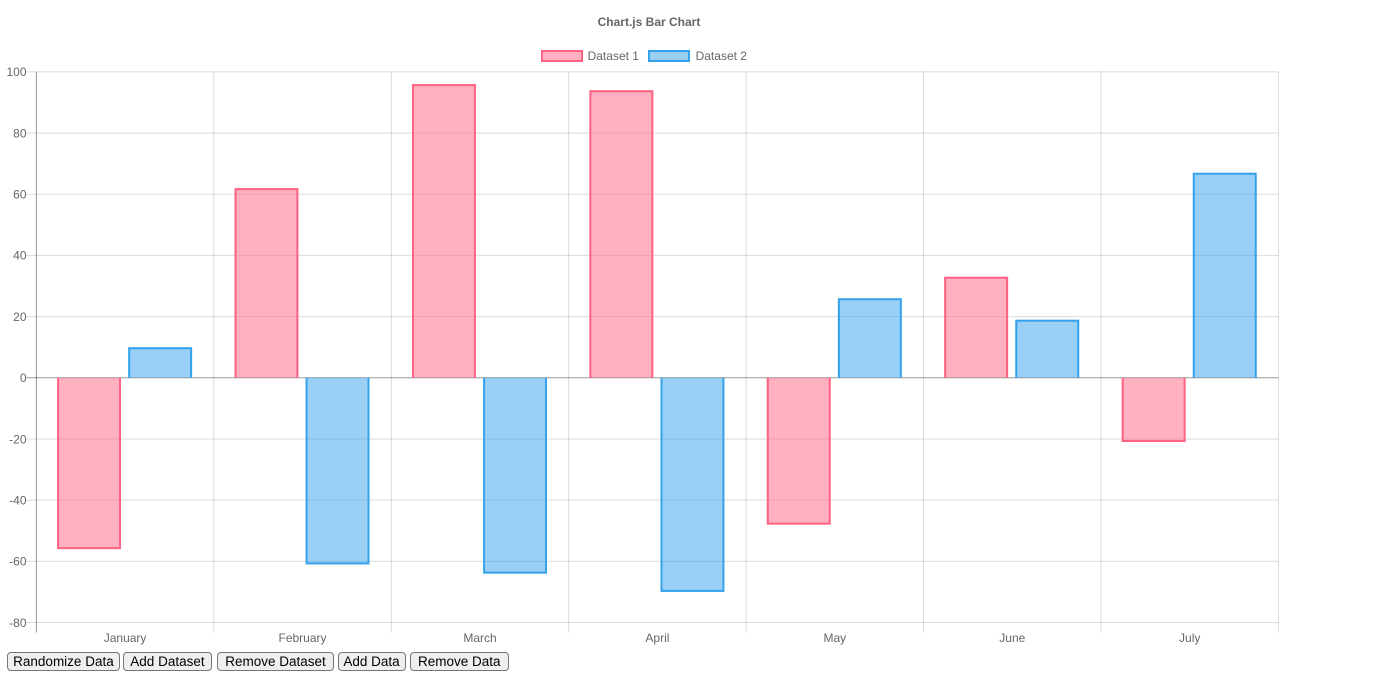  What do you see at coordinates (20, 256) in the screenshot?
I see `svg-text: 40` at bounding box center [20, 256].